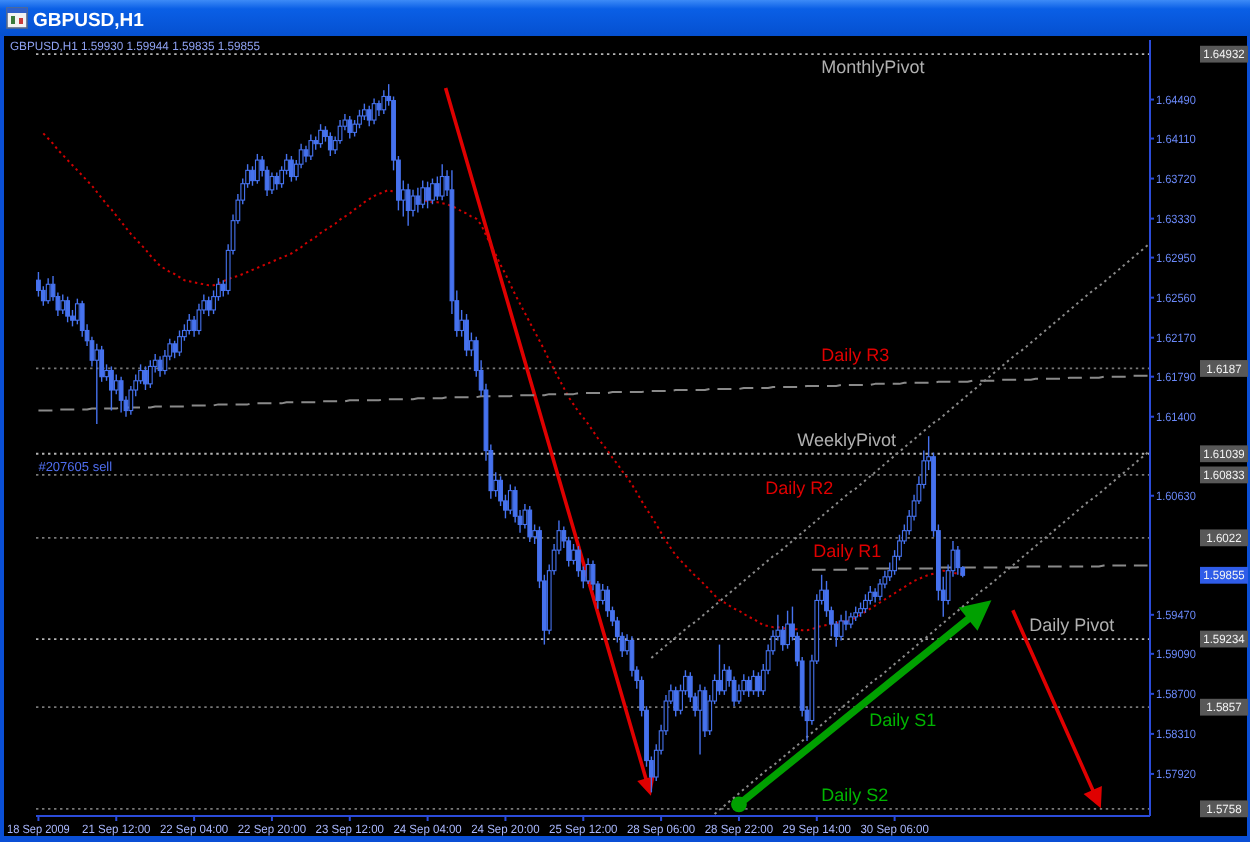 The image size is (1250, 842). Describe the element at coordinates (873, 67) in the screenshot. I see `ref-line-label: MonthlyPivot` at that location.